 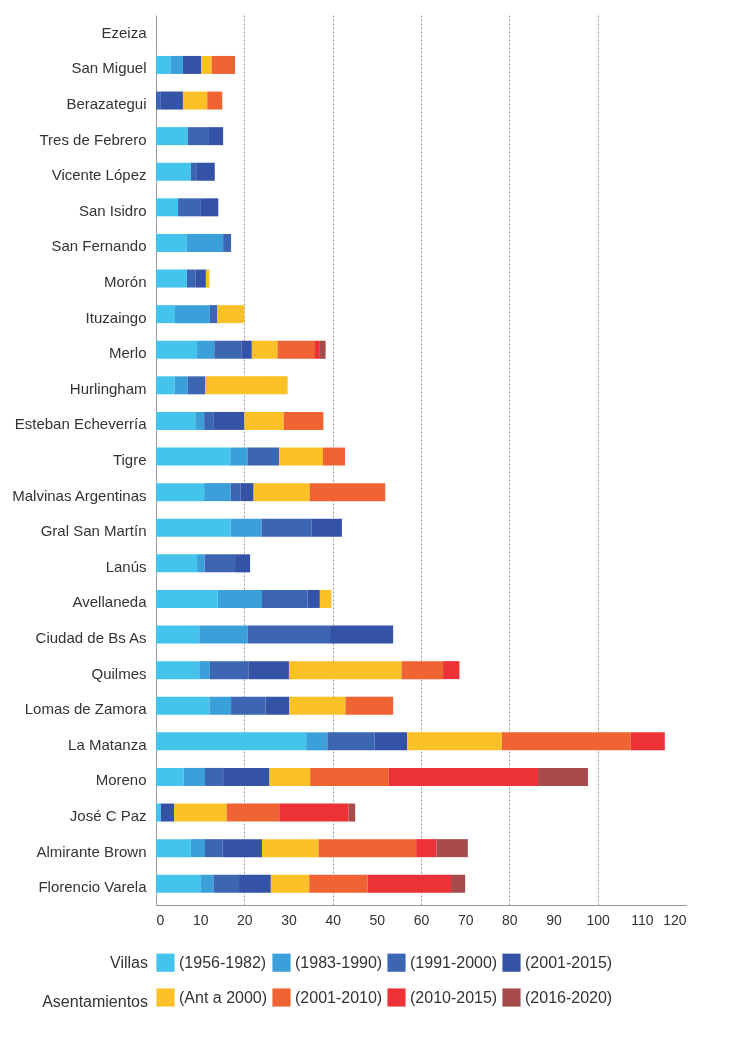 What do you see at coordinates (124, 32) in the screenshot?
I see `y-tick-label: Ezeiza` at bounding box center [124, 32].